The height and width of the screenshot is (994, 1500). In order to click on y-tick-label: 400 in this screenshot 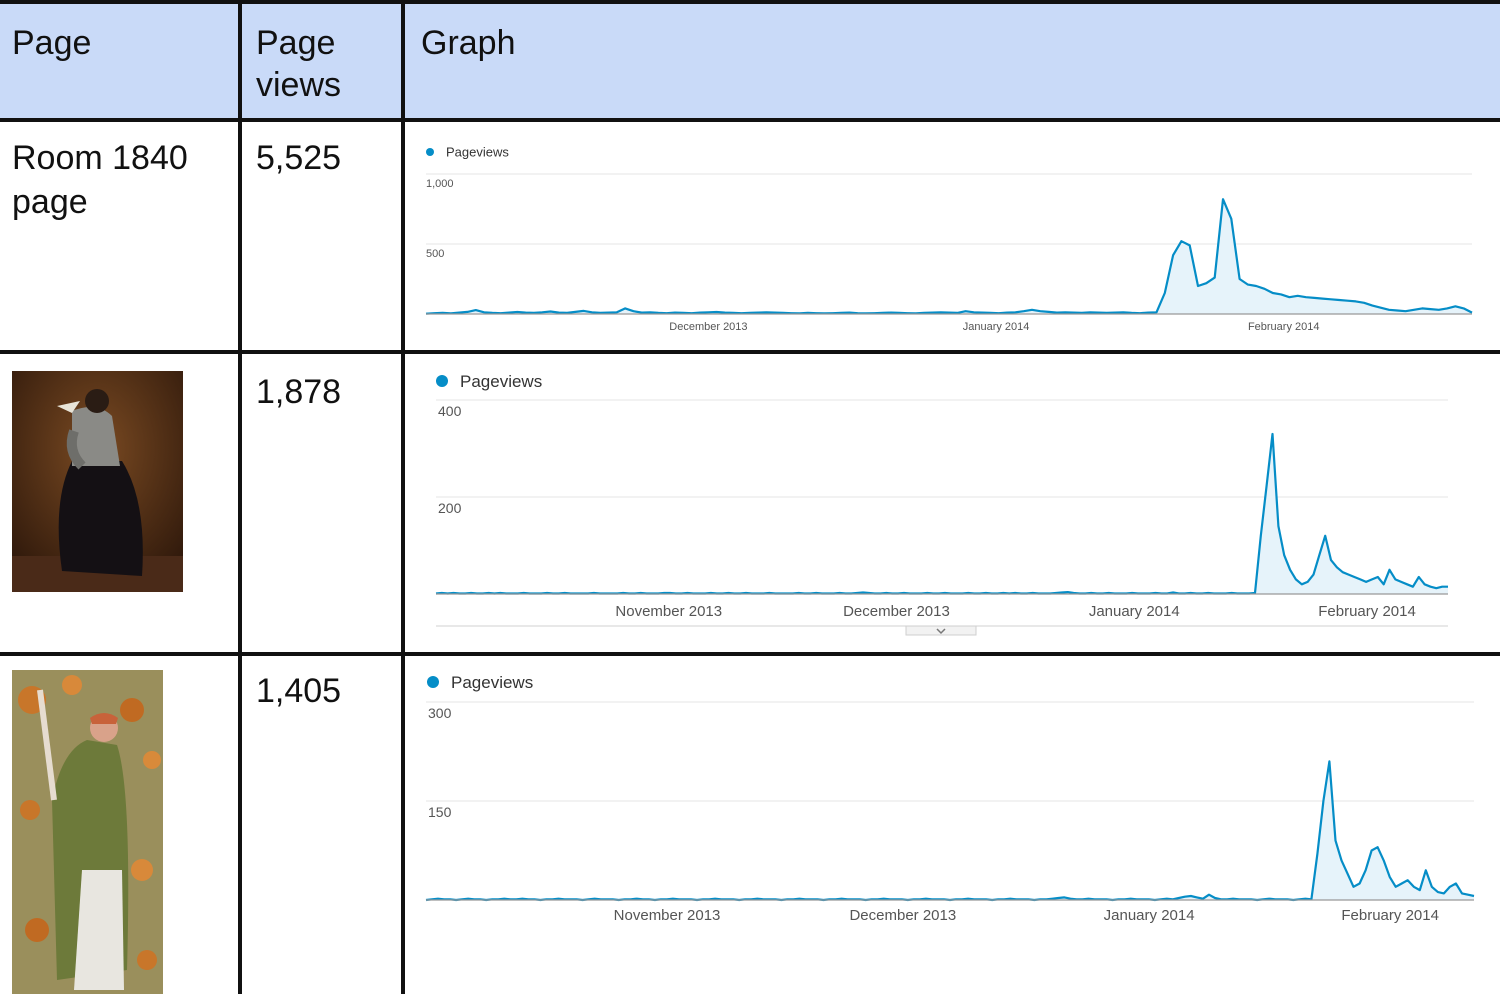, I will do `click(450, 411)`.